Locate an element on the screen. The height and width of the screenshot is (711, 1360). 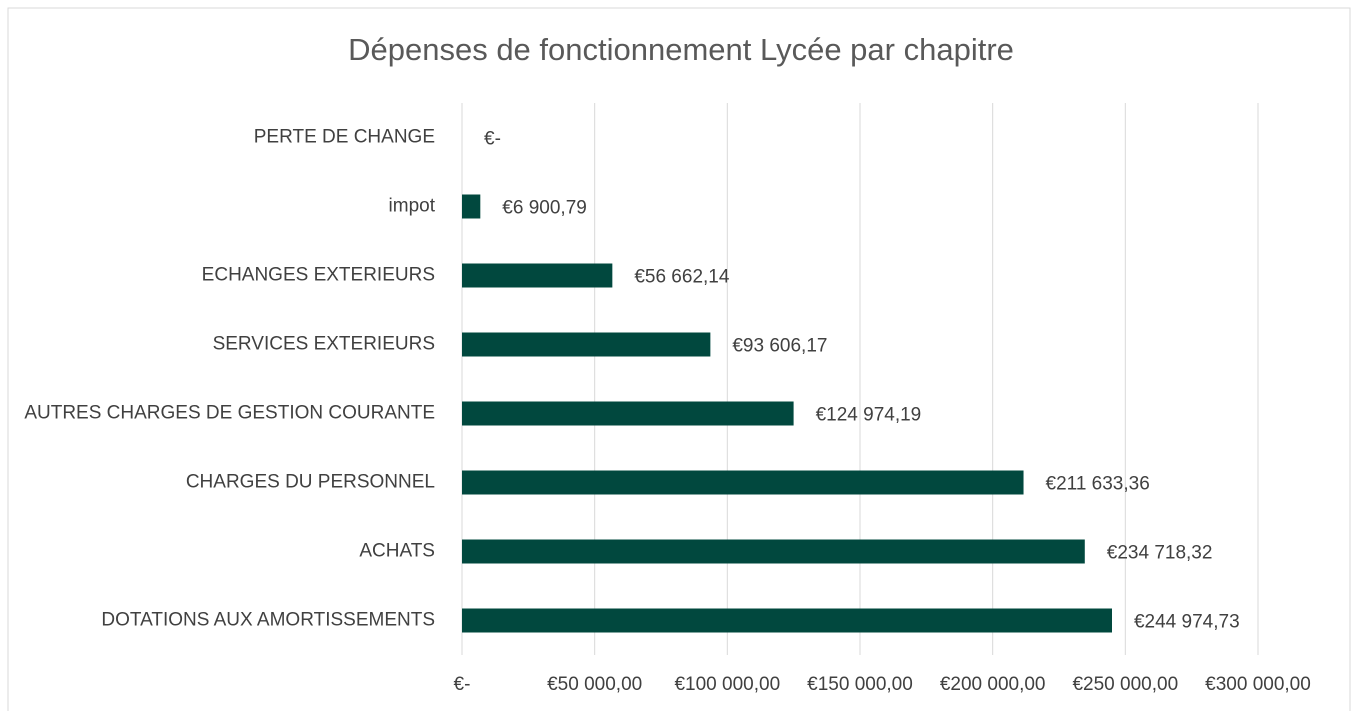
x-tick-label: €- is located at coordinates (462, 684).